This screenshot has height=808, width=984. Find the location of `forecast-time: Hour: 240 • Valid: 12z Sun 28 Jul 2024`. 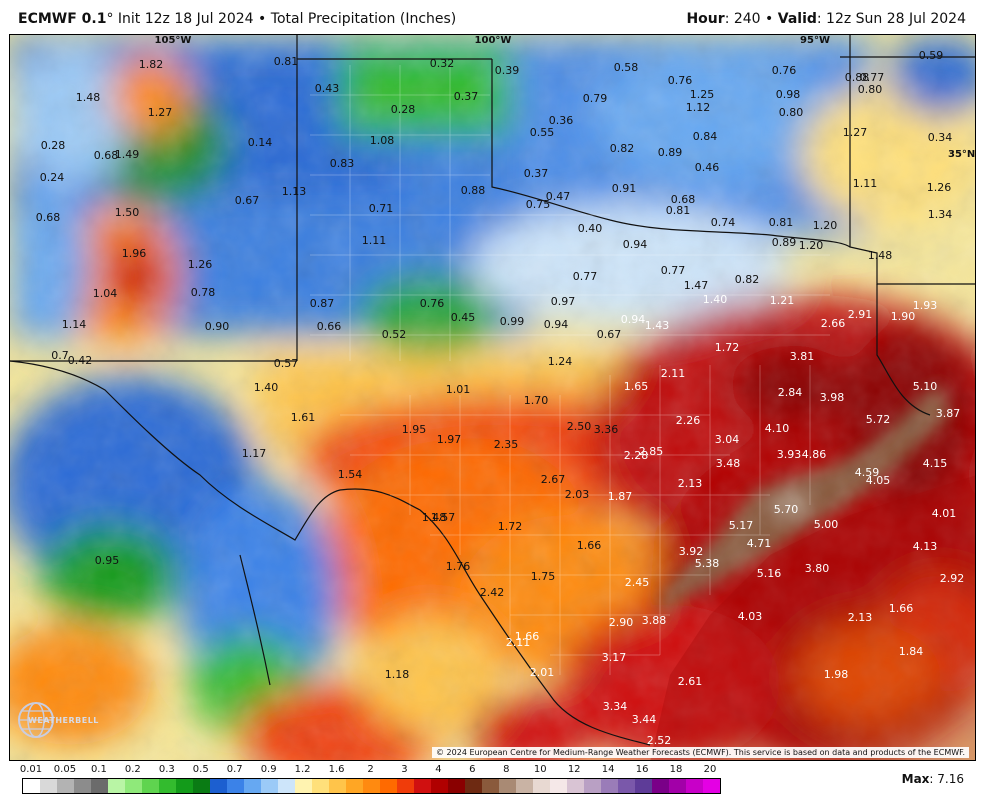

forecast-time: Hour: 240 • Valid: 12z Sun 28 Jul 2024 is located at coordinates (826, 19).